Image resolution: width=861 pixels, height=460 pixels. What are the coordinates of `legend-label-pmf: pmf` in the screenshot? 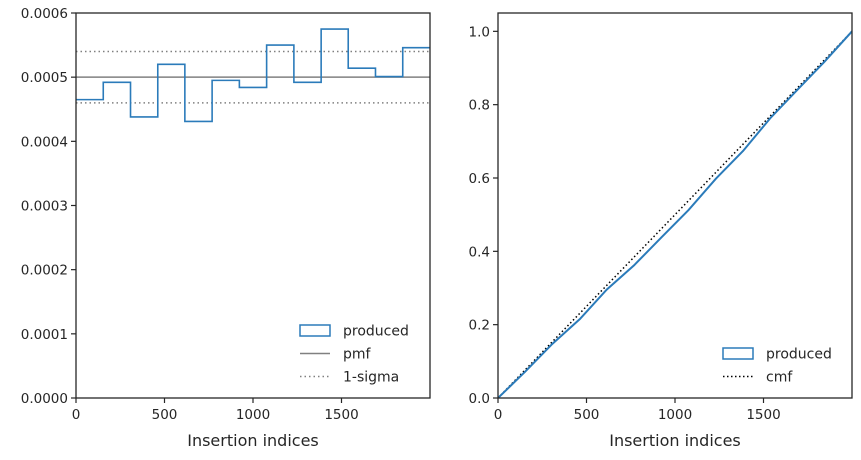 It's located at (357, 355).